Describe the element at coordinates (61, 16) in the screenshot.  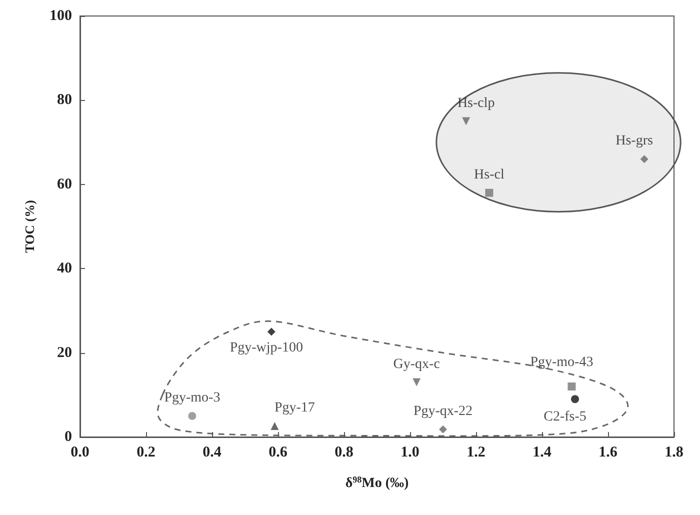
I see `y-tick-label: 100` at that location.